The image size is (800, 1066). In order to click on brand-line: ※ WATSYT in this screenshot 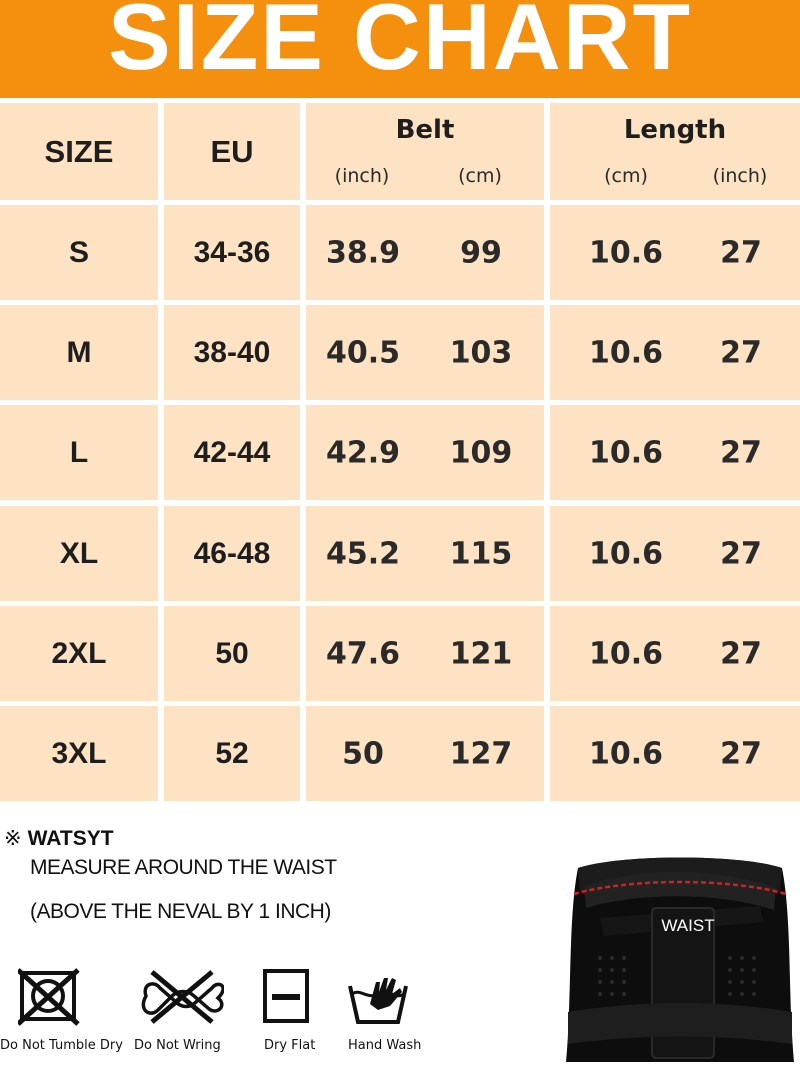, I will do `click(59, 838)`.